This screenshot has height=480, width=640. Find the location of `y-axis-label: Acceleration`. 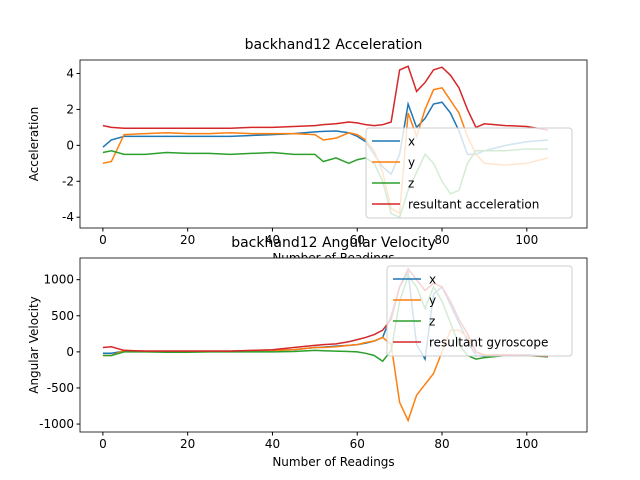

y-axis-label: Acceleration is located at coordinates (34, 144).